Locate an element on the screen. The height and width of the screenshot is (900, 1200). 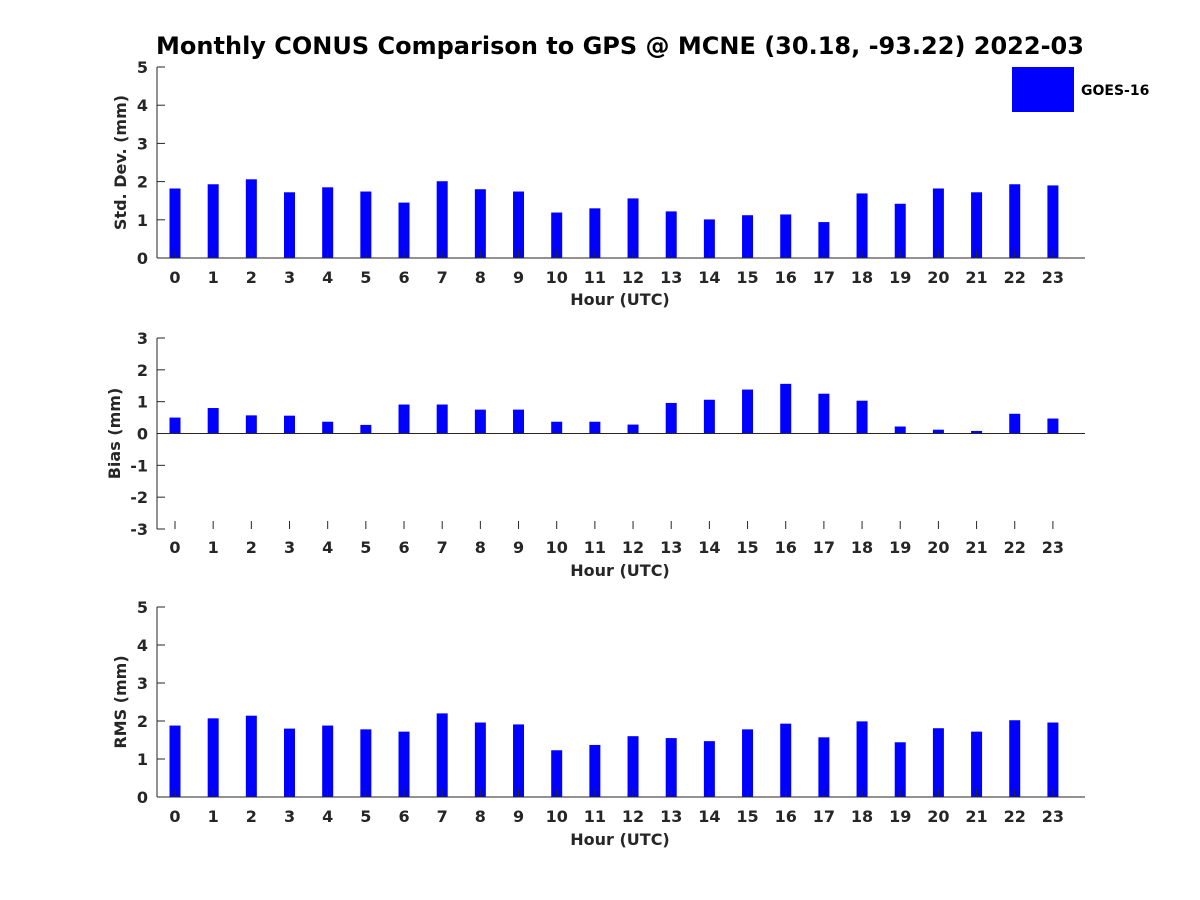
y-tick-label: -3 is located at coordinates (139, 529).